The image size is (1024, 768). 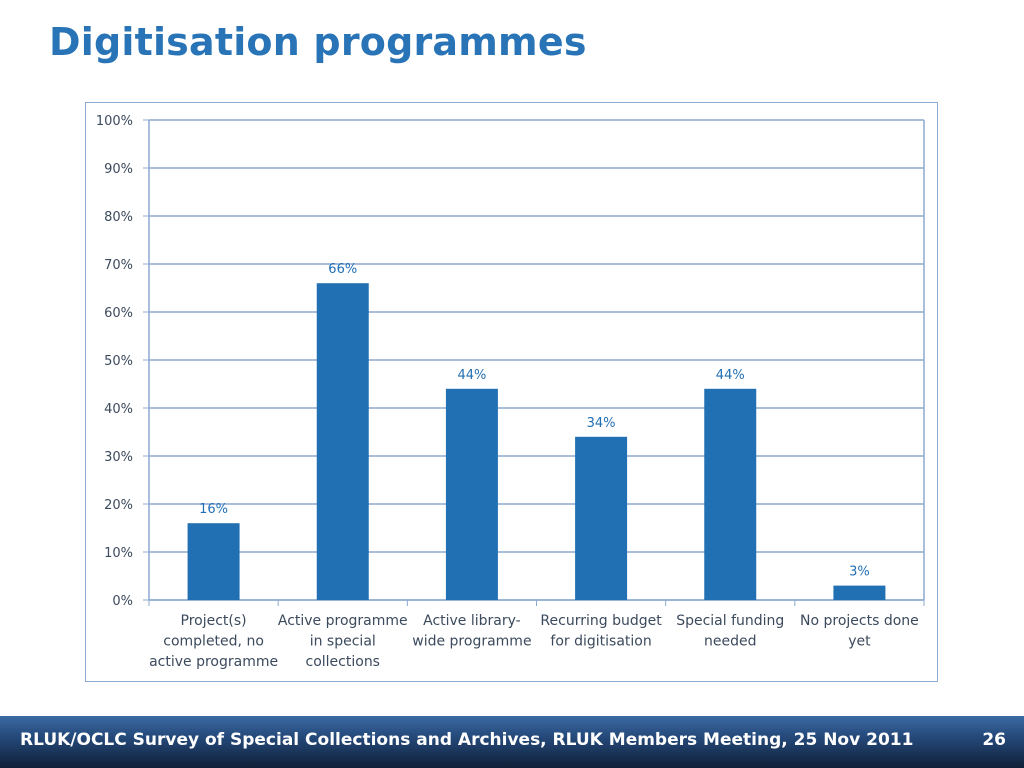 I want to click on page-number: 26, so click(x=994, y=740).